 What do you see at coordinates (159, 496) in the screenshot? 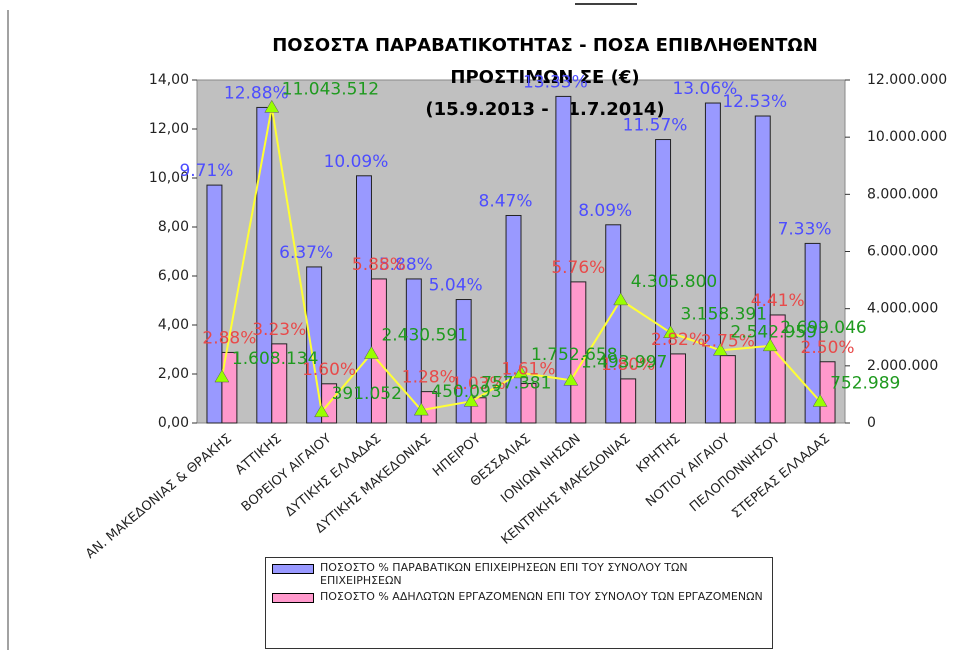
I see `x-tick-label: ΑΝ. ΜΑΚΕΔΟΝΙΑΣ & ΘΡΑΚΗΣ` at bounding box center [159, 496].